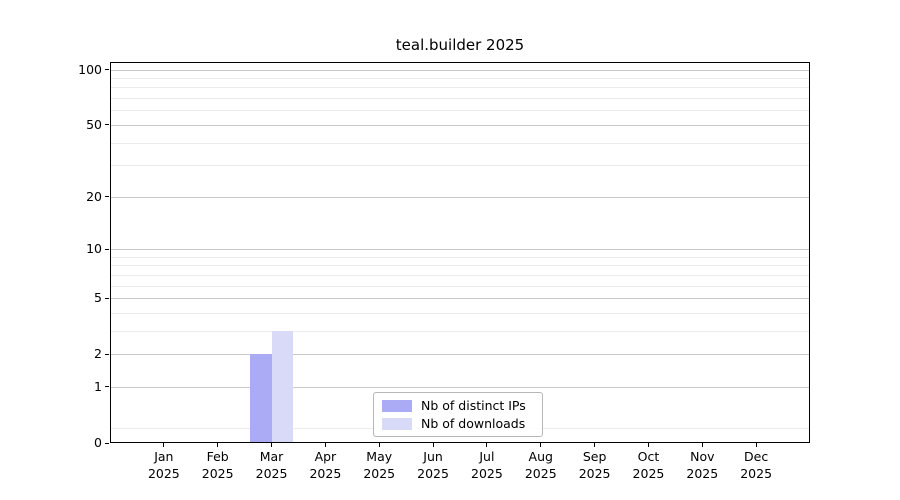  I want to click on x-tick-month: Aug, so click(540, 456).